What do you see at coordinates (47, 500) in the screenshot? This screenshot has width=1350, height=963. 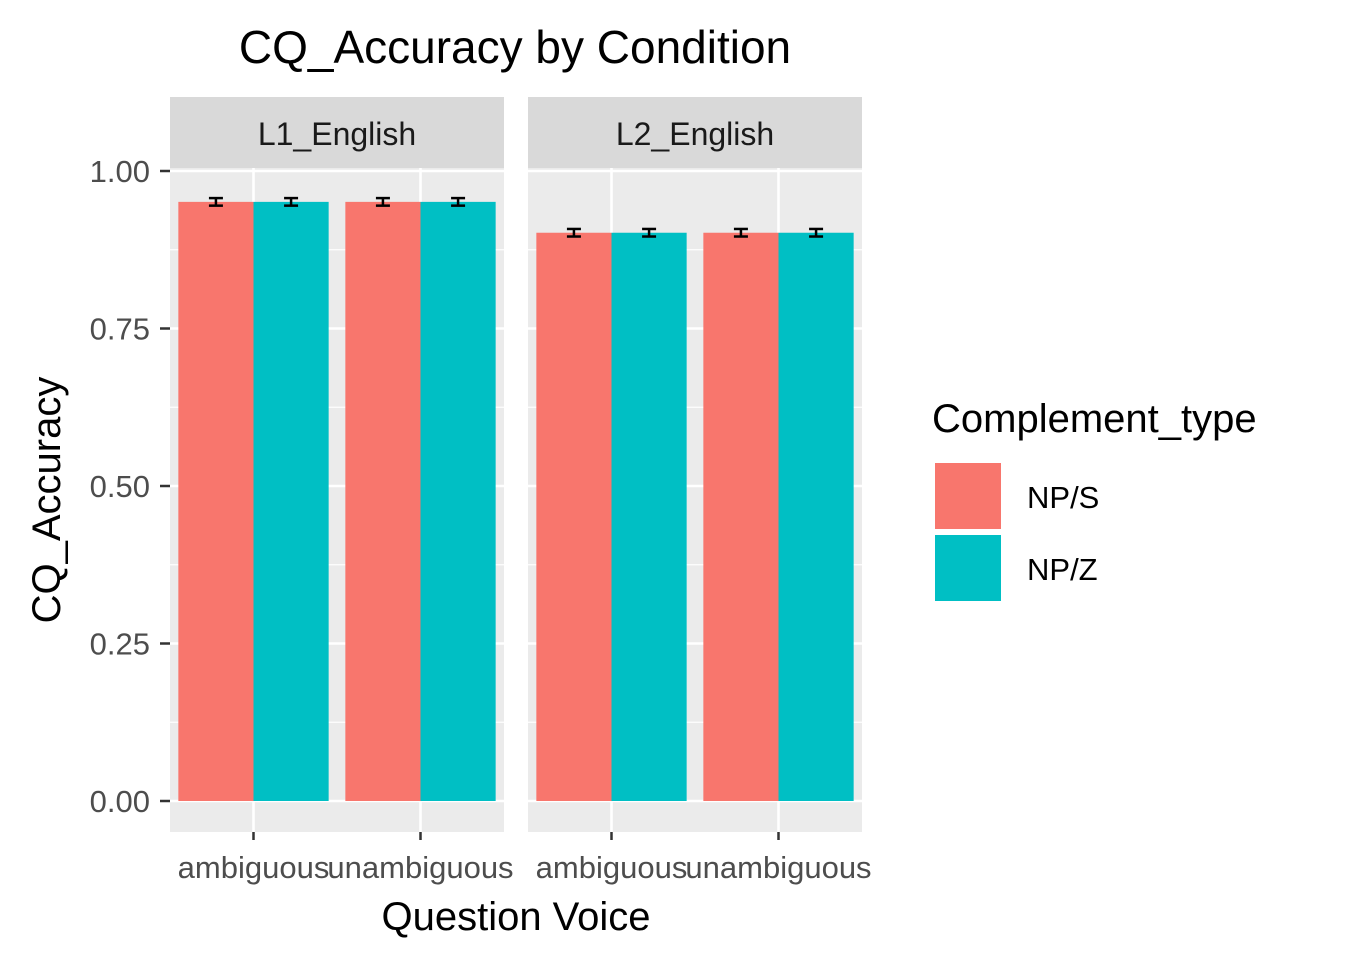 I see `y-axis-title: CQ_Accuracy` at bounding box center [47, 500].